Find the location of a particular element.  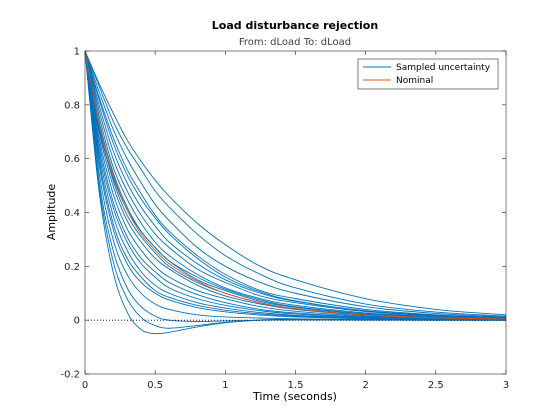

x-tick-label: 0.5 is located at coordinates (155, 385).